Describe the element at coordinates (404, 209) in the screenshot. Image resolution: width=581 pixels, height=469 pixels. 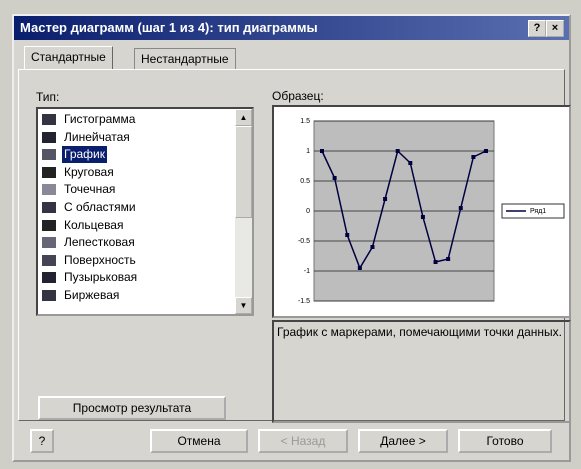
I see `series-line` at that location.